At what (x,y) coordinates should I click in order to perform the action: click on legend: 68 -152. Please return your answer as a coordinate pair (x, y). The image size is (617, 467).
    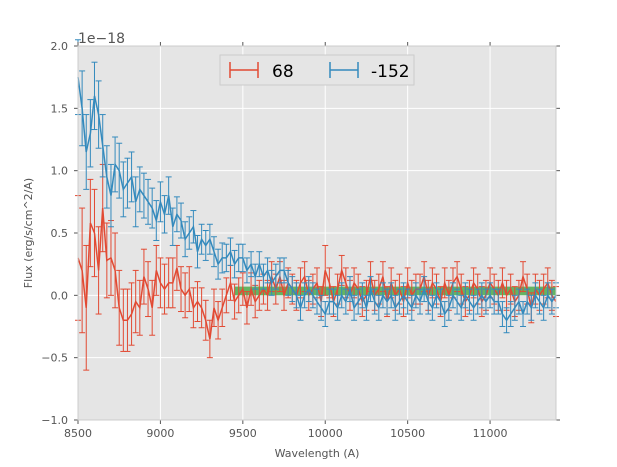
    Looking at the image, I should click on (317, 70).